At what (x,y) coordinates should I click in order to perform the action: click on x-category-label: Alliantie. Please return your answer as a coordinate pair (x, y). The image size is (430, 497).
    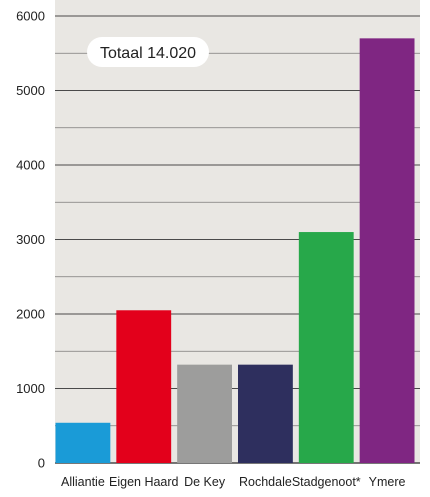
    Looking at the image, I should click on (83, 482).